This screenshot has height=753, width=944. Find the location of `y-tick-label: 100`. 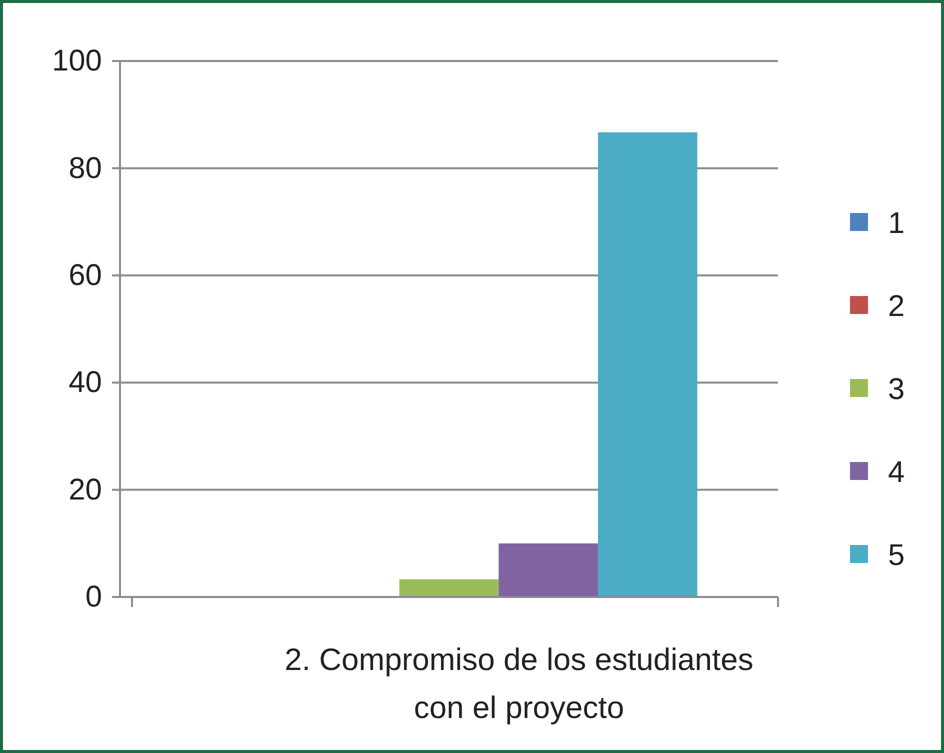

y-tick-label: 100 is located at coordinates (77, 61).